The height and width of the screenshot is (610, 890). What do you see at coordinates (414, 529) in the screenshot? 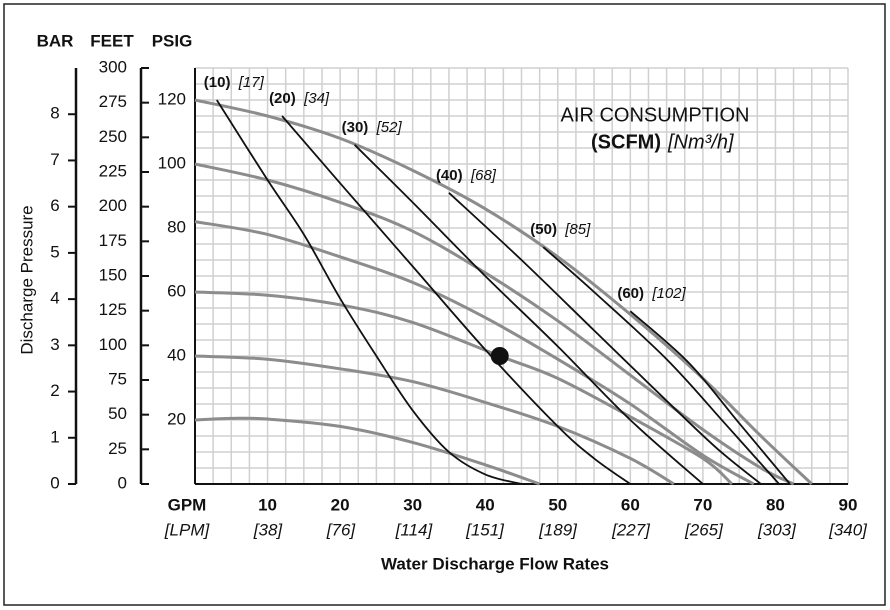
I see `x-tick-label: [114]` at bounding box center [414, 529].